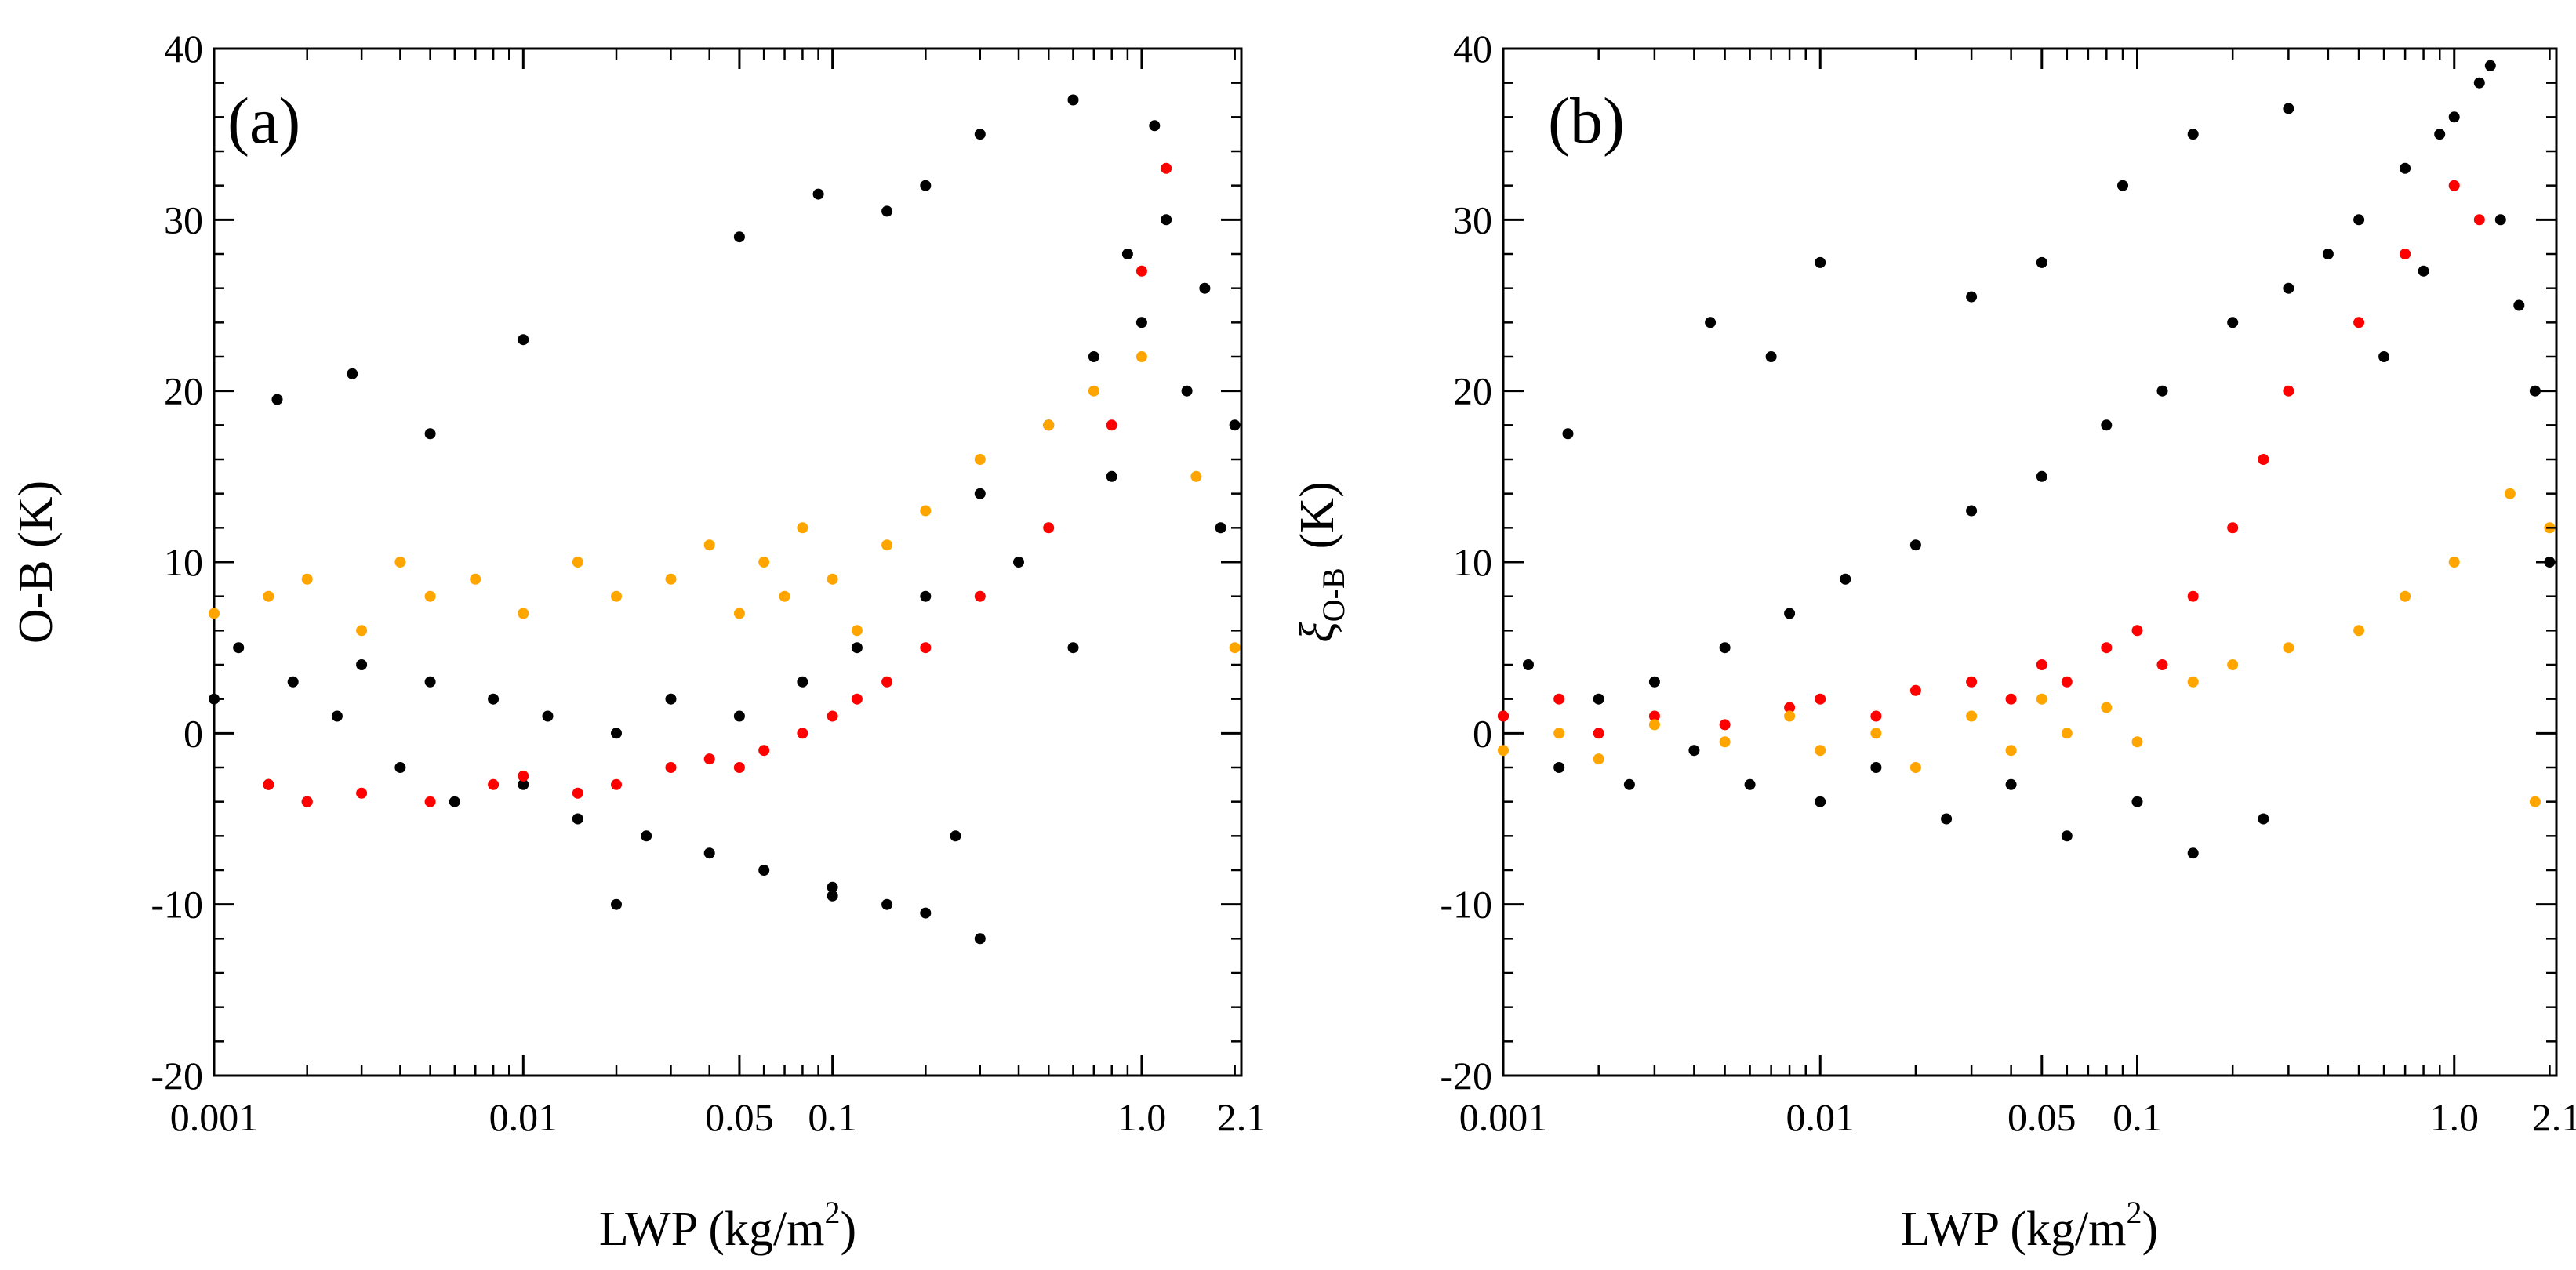 This screenshot has height=1270, width=2576. What do you see at coordinates (725, 502) in the screenshot?
I see `panel-a-series-orange` at bounding box center [725, 502].